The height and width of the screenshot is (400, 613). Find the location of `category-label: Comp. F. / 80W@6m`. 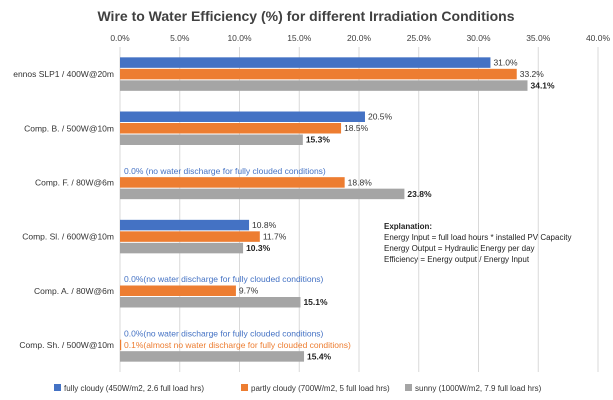

category-label: Comp. F. / 80W@6m is located at coordinates (74, 182).